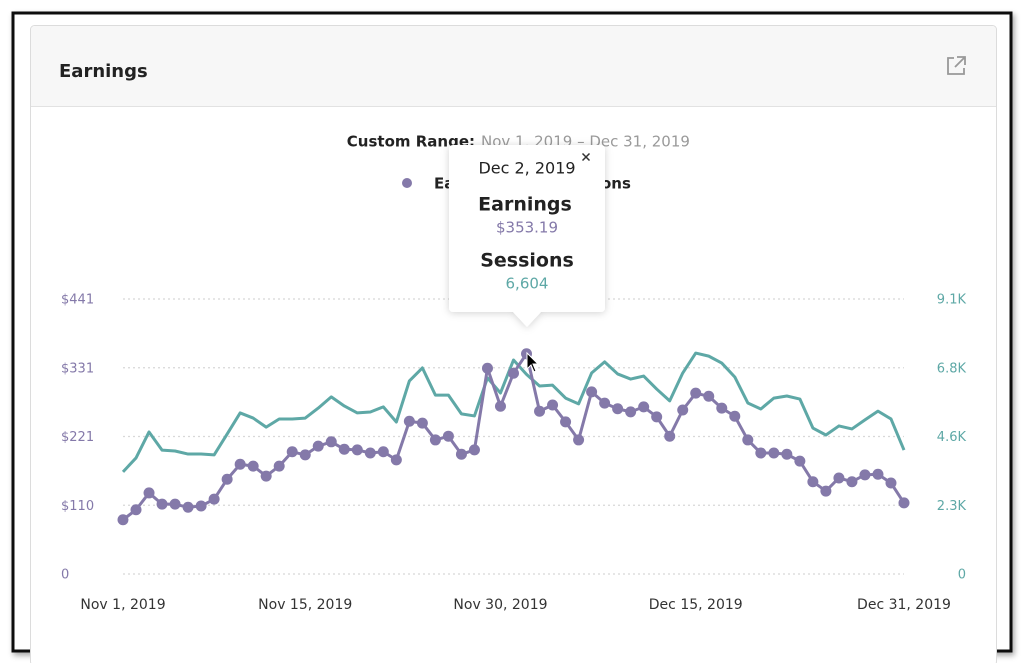 The height and width of the screenshot is (663, 1024). Describe the element at coordinates (956, 65) in the screenshot. I see `external-link-icon` at that location.